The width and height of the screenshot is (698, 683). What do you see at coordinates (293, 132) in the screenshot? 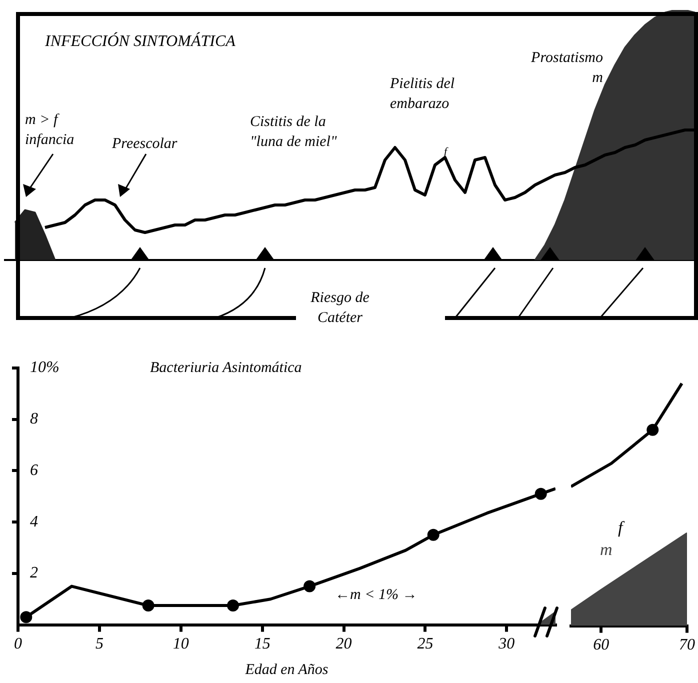
I see `annotation: Cistitis de la "luna de miel"` at bounding box center [293, 132].